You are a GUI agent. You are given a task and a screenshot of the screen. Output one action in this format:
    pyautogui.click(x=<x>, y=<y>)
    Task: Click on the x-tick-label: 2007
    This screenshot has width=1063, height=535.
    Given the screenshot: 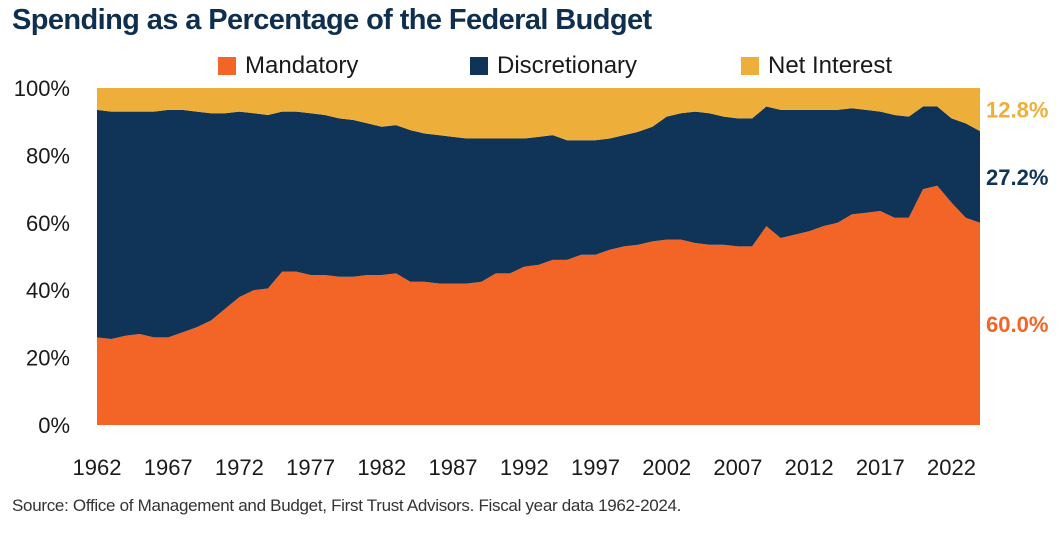 What is the action you would take?
    pyautogui.click(x=737, y=467)
    